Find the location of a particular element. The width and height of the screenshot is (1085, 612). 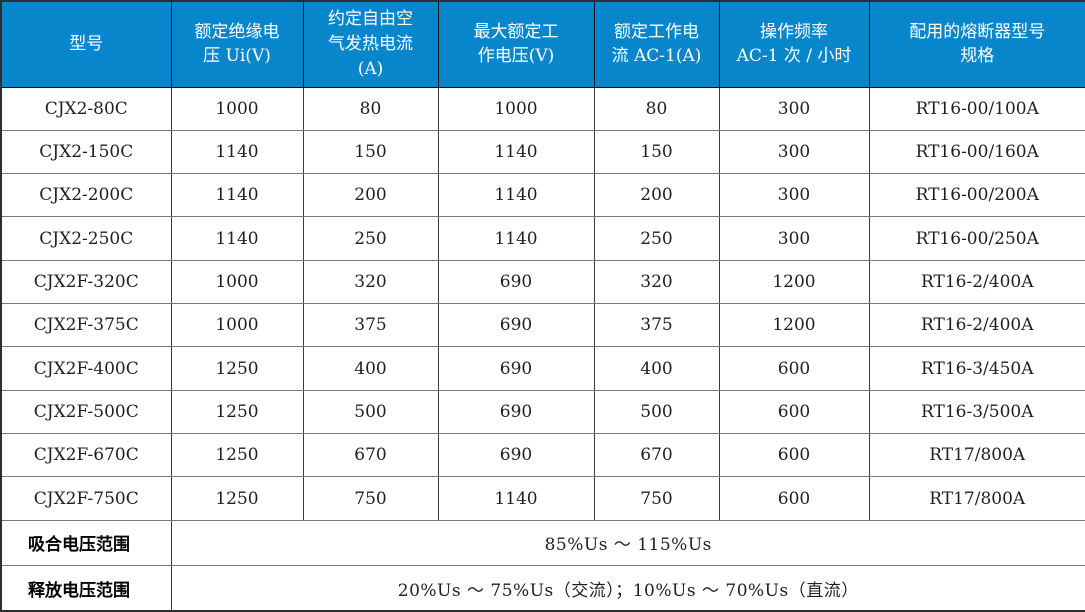

column-header: 最大额定工 作电压(V) is located at coordinates (516, 44).